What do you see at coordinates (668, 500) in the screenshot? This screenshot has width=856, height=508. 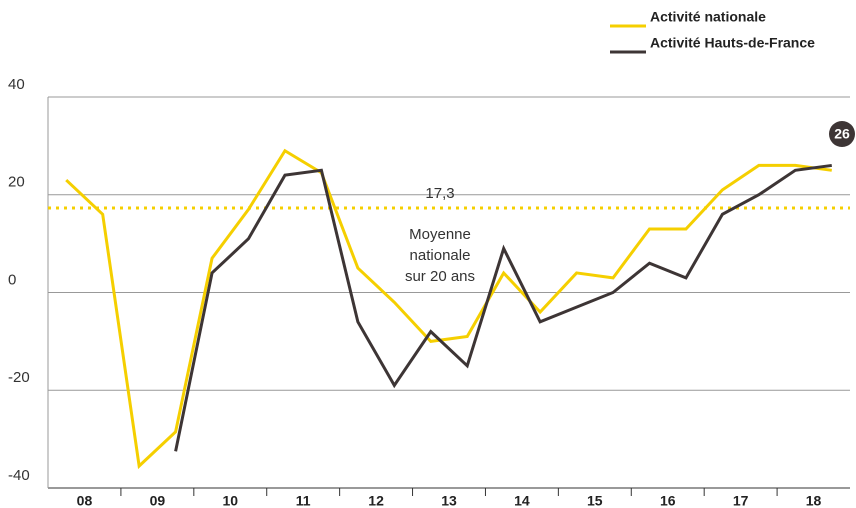 I see `x-tick-label: 16` at bounding box center [668, 500].